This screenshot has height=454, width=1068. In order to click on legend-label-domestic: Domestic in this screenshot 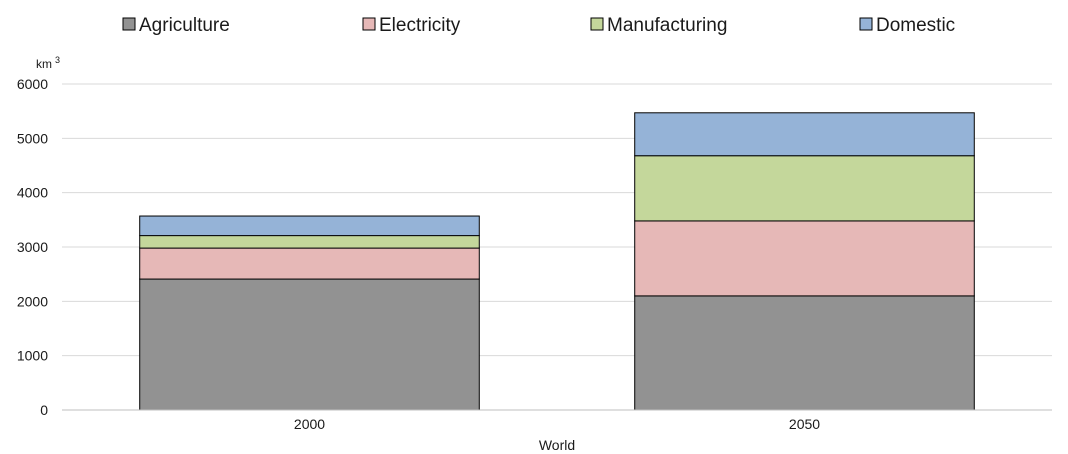, I will do `click(915, 25)`.